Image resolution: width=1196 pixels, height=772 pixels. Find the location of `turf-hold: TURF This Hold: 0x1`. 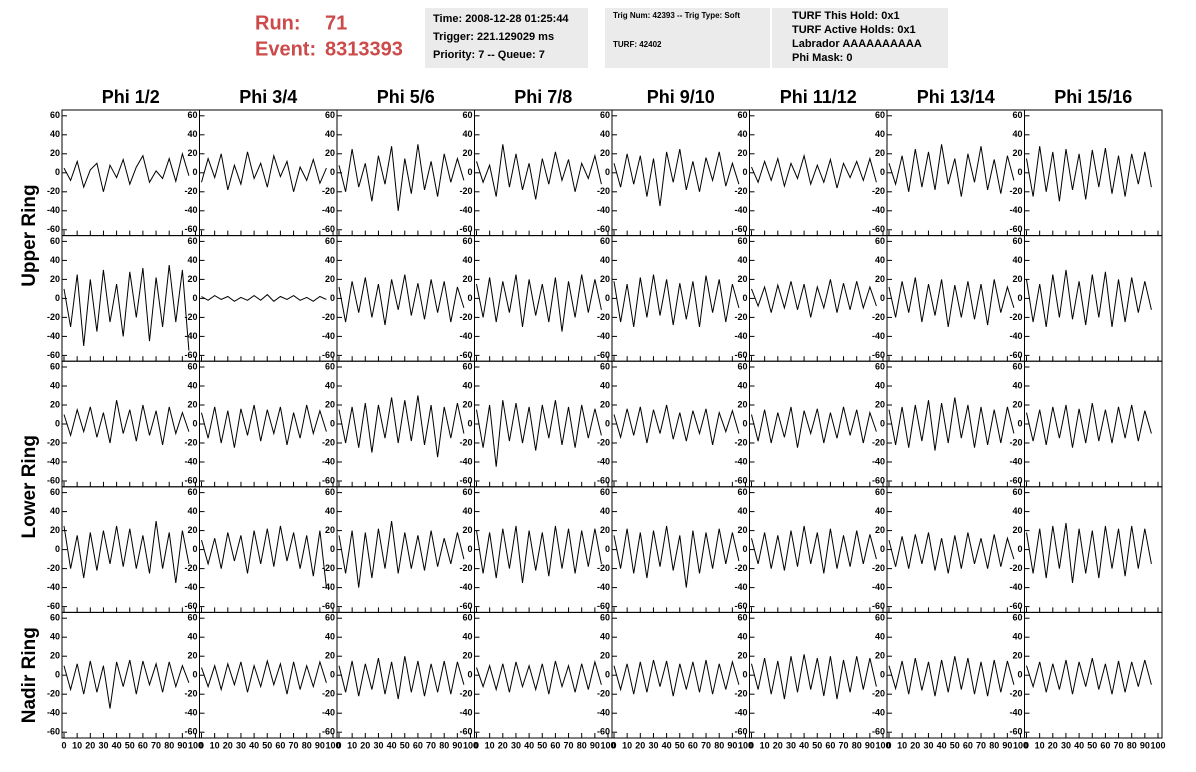

turf-hold: TURF This Hold: 0x1 is located at coordinates (846, 16).